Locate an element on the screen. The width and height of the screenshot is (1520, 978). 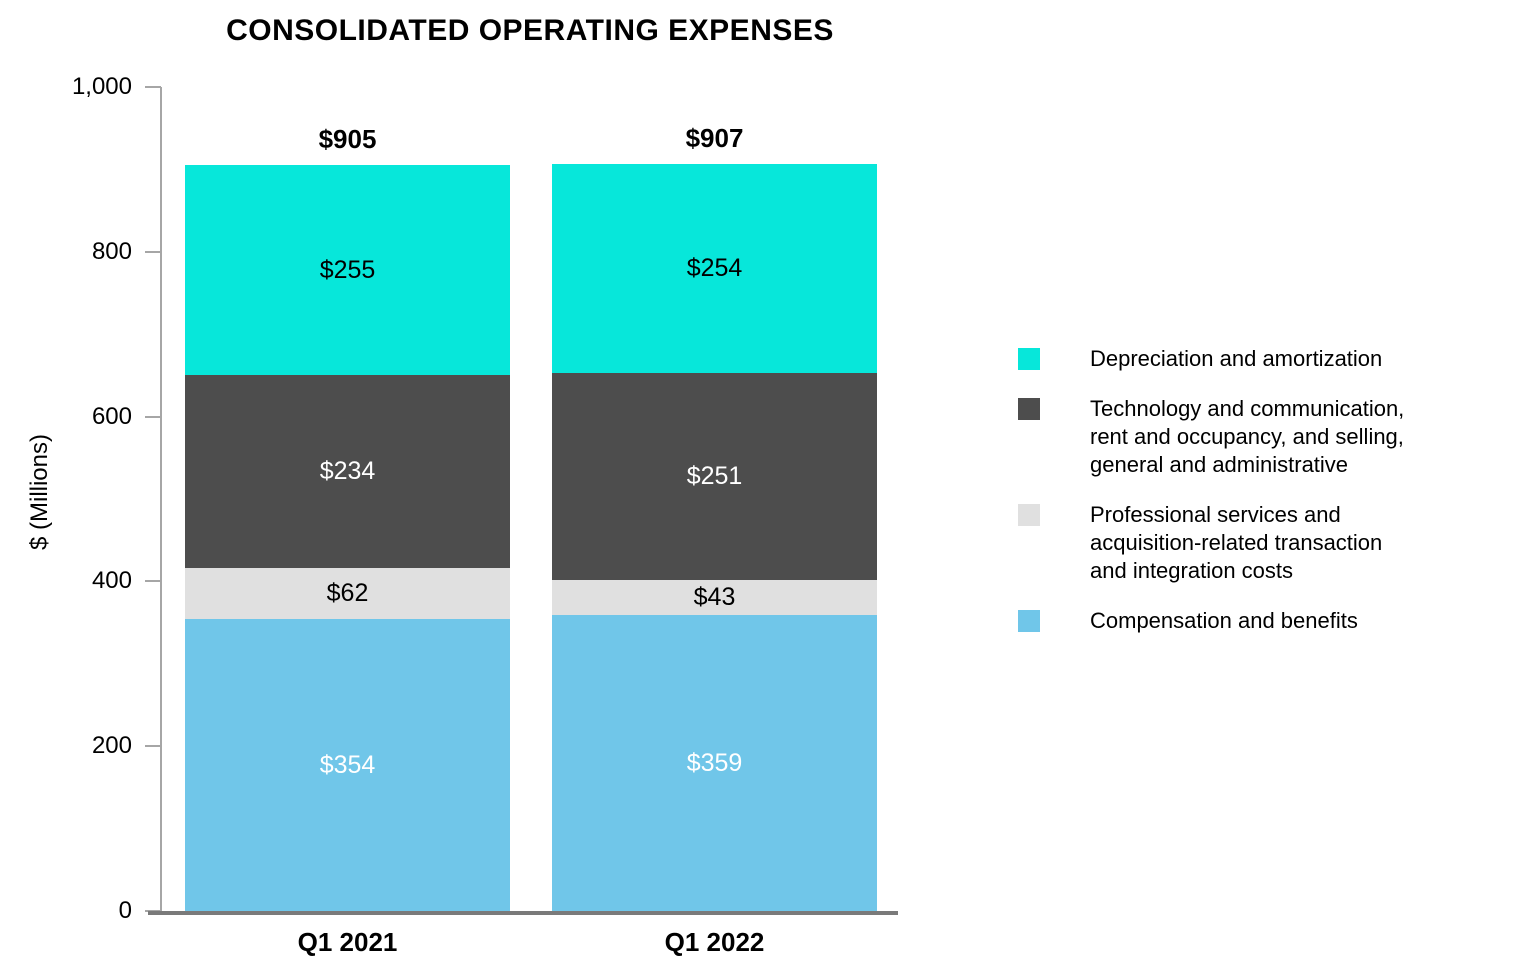
y-tick-label: 0 is located at coordinates (125, 910).